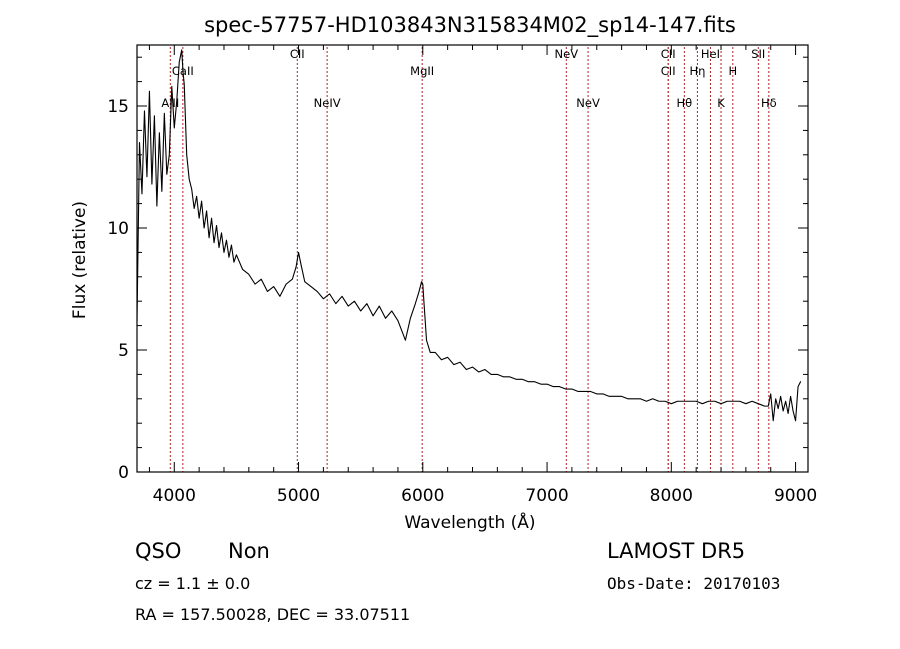  I want to click on spectral-line-label-2: CII, so click(297, 54).